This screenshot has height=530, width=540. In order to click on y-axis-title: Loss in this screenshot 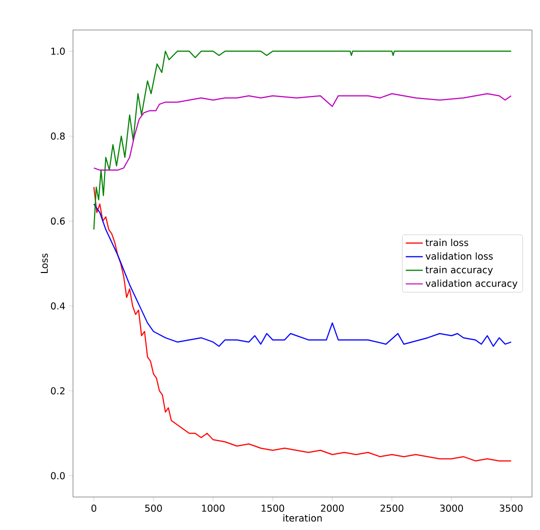, I will do `click(44, 263)`.